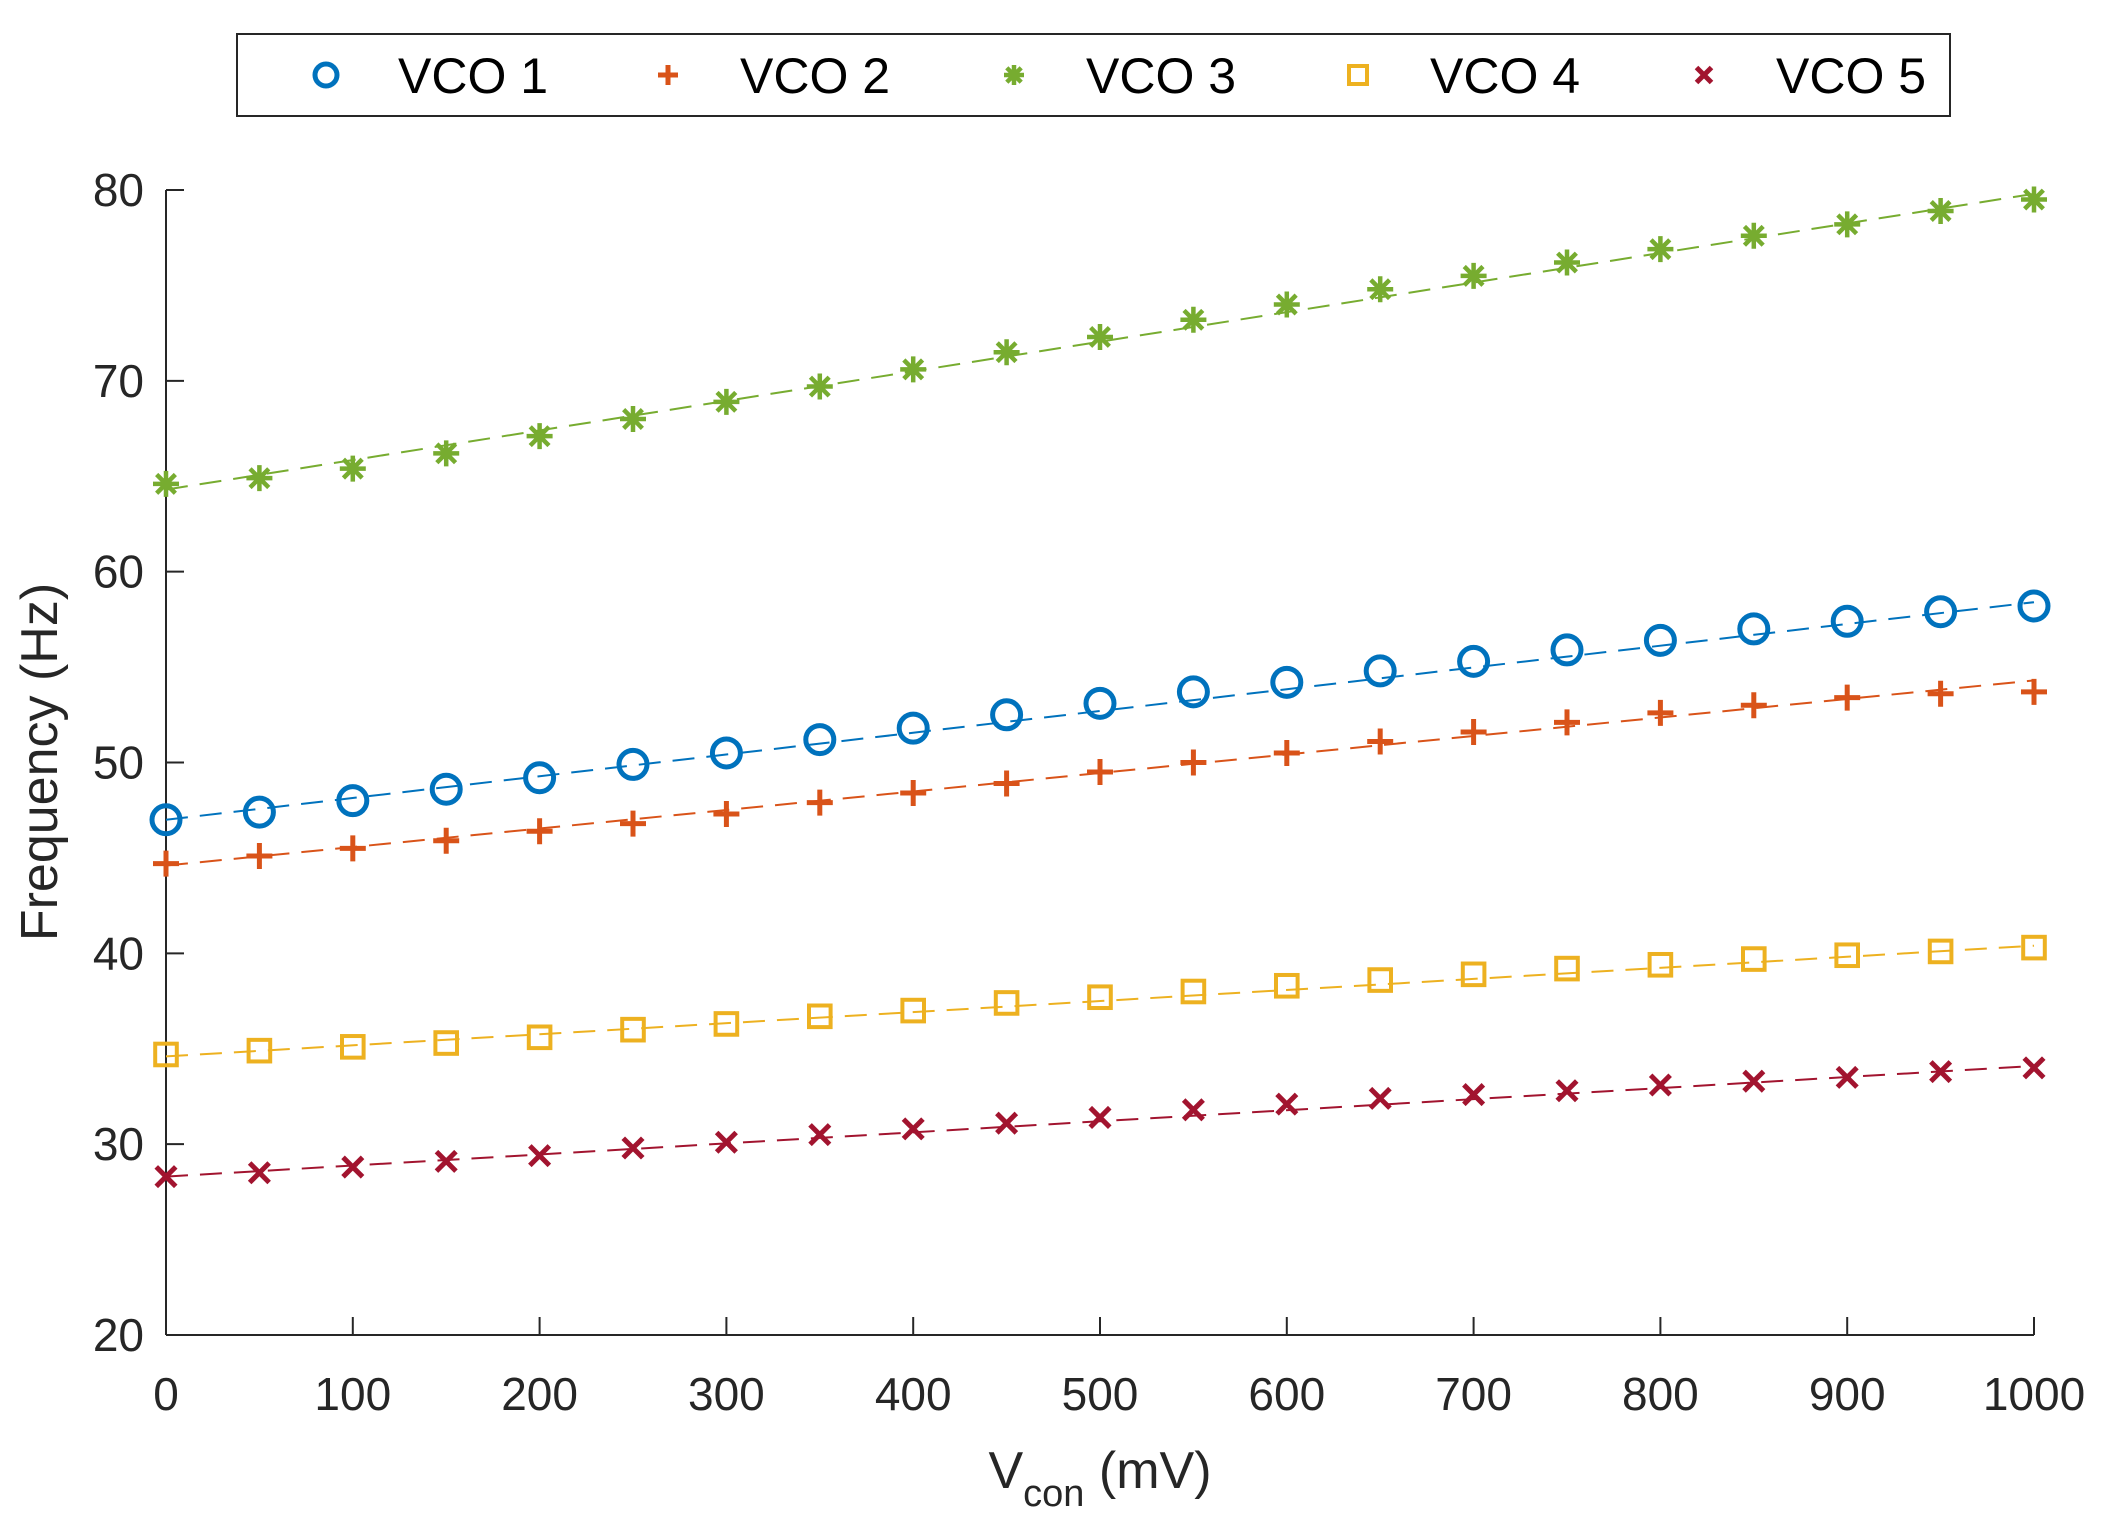 The height and width of the screenshot is (1521, 2102). What do you see at coordinates (118, 953) in the screenshot?
I see `y-tick-label: 40` at bounding box center [118, 953].